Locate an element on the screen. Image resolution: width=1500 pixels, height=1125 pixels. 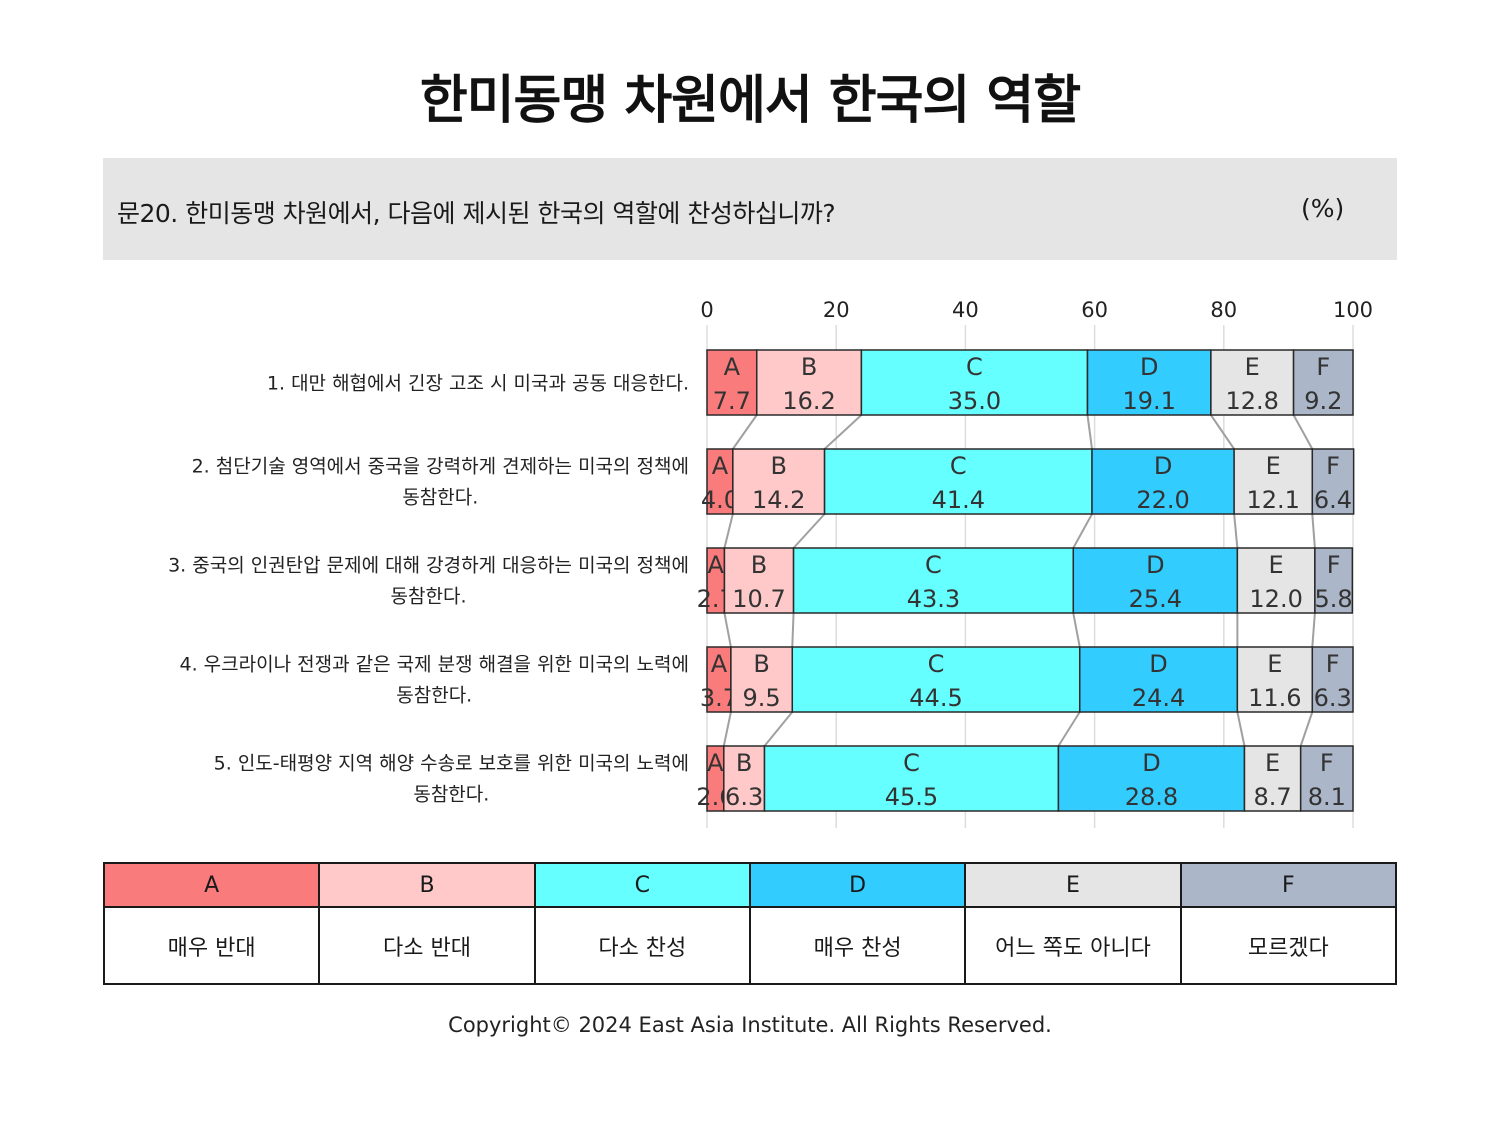
data-label: 12.1 is located at coordinates (1273, 500).